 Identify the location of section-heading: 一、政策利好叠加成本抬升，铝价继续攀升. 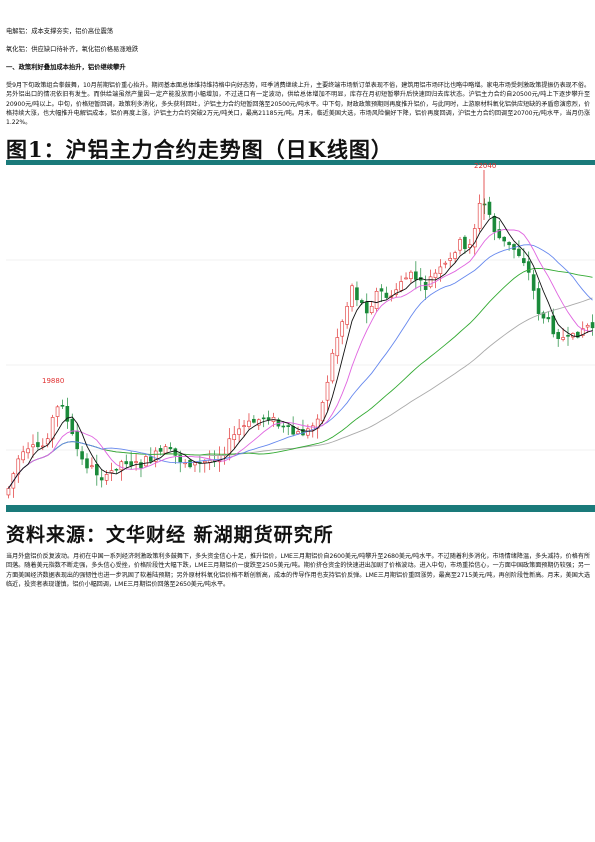
(66, 67).